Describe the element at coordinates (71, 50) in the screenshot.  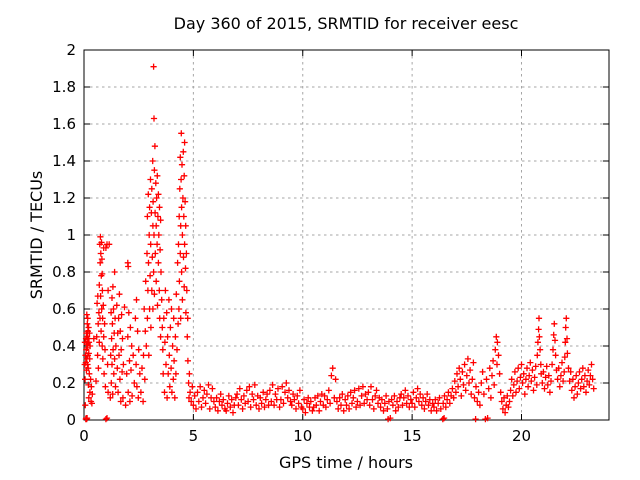
I see `y-tick-label: 2` at that location.